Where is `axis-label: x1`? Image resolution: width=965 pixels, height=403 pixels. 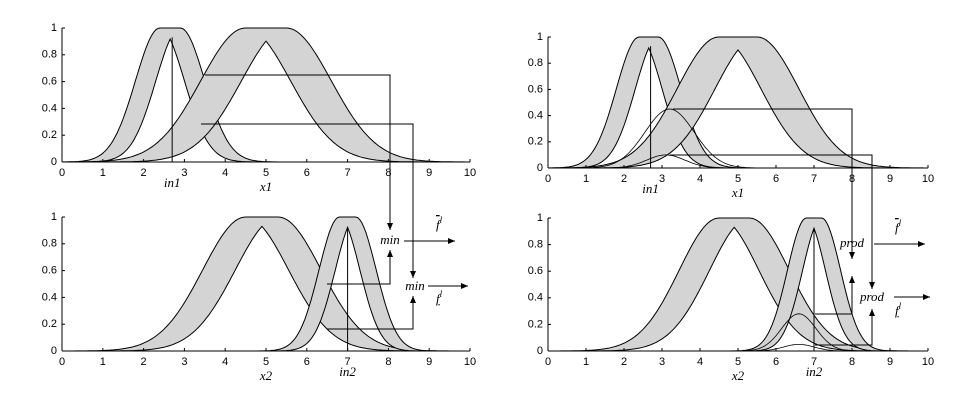
axis-label: x1 is located at coordinates (737, 192).